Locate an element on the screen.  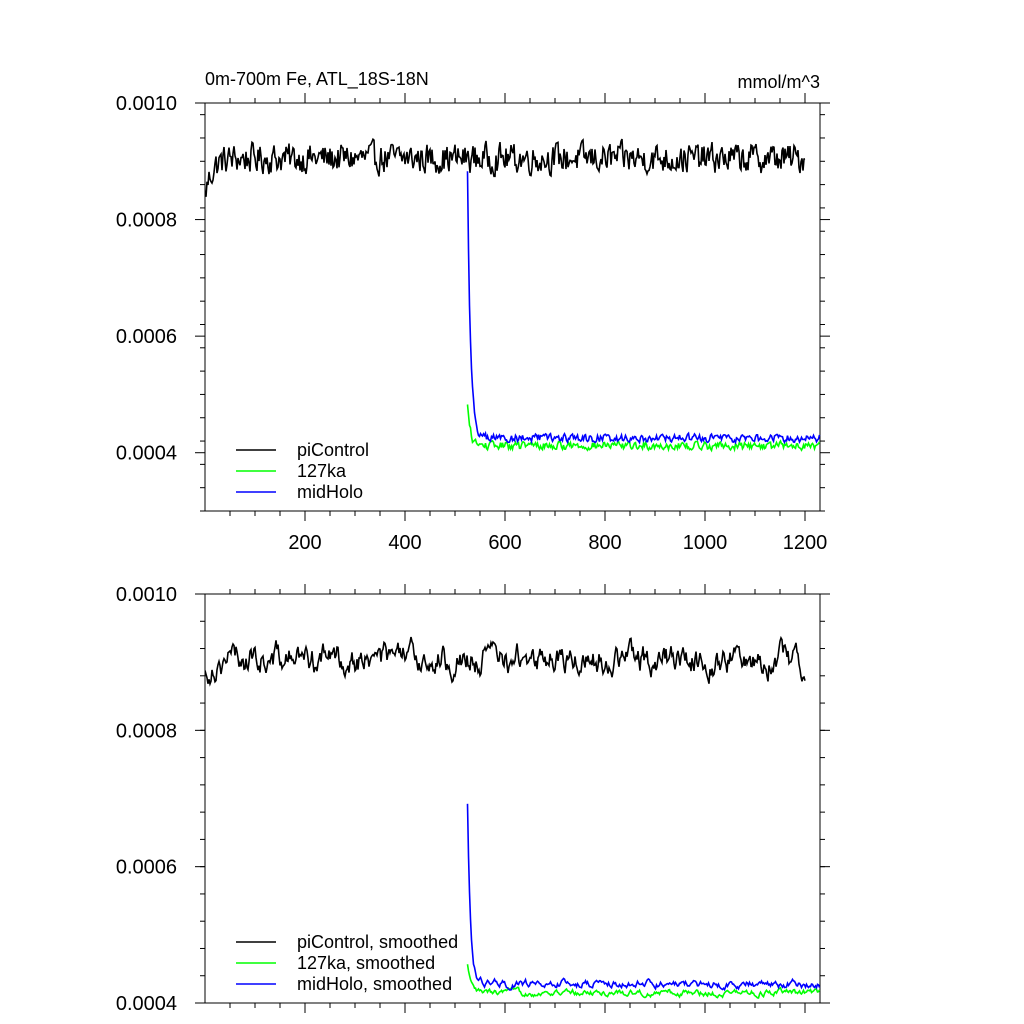
chart-title: 0m-700m Fe, ATL_18S-18N is located at coordinates (317, 79).